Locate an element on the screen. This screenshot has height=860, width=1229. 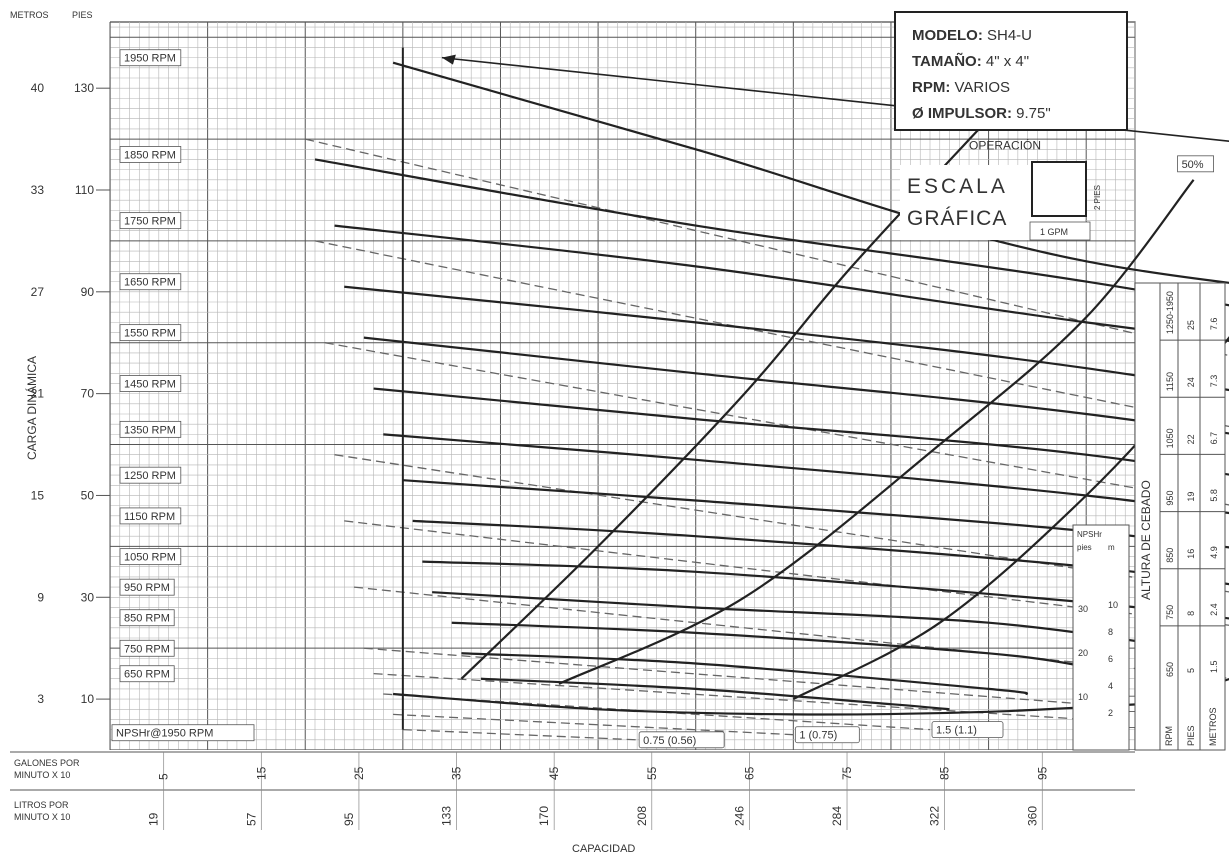
y-tick-label-ft: 70 is located at coordinates (88, 394).